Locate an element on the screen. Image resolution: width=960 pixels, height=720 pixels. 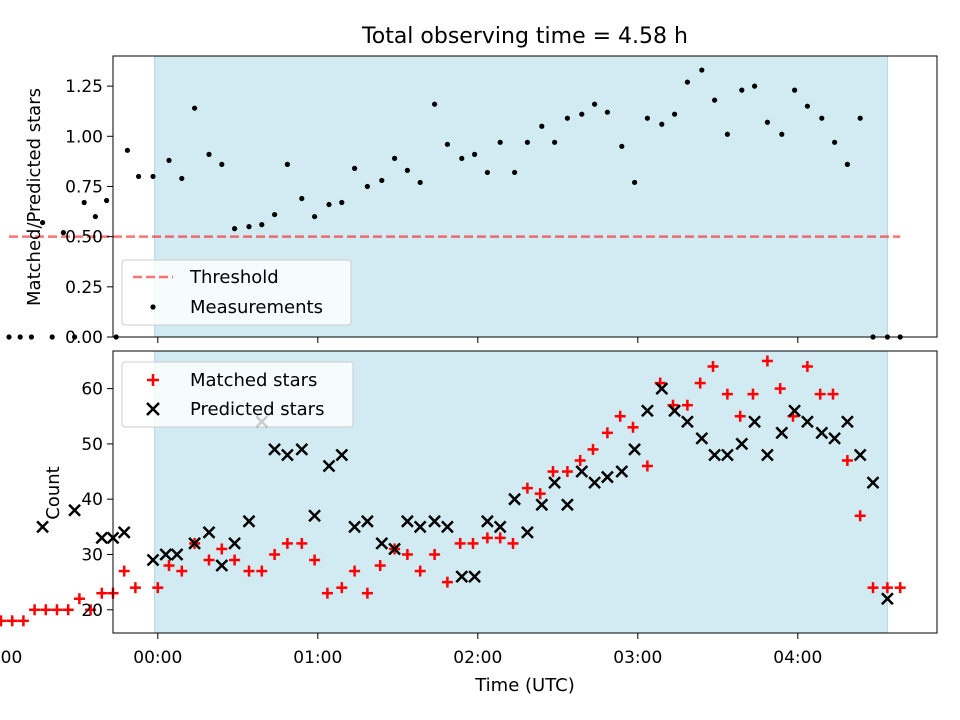
legend-box is located at coordinates (237, 394).